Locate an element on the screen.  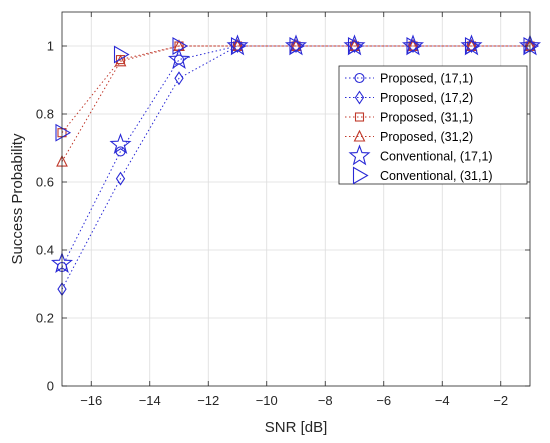
x-tick-label: −14 is located at coordinates (150, 400).